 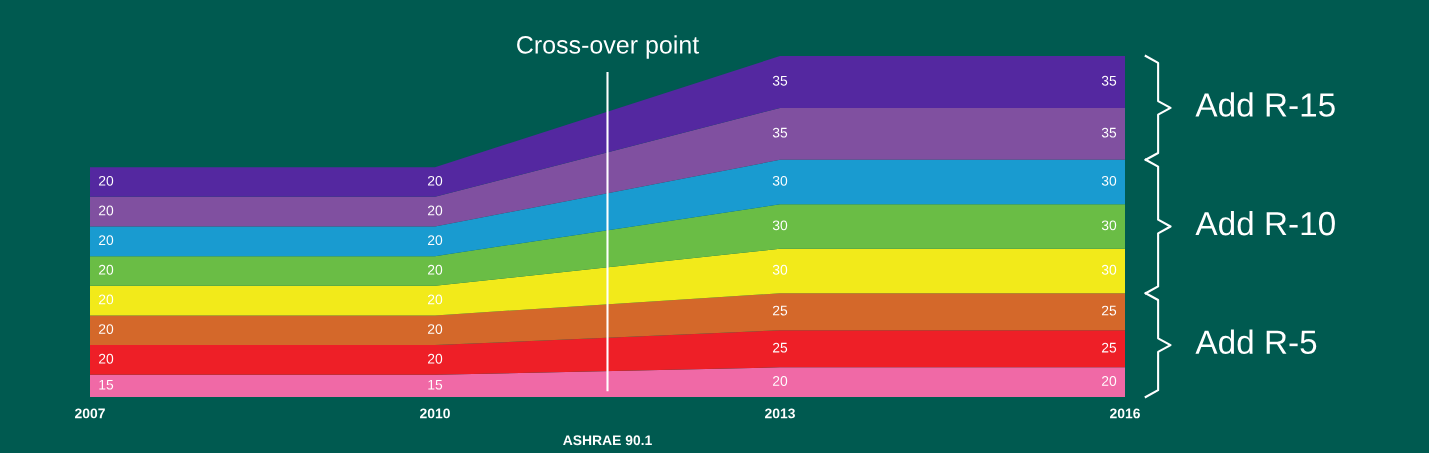 I want to click on text: Add R-10, so click(x=1265, y=223).